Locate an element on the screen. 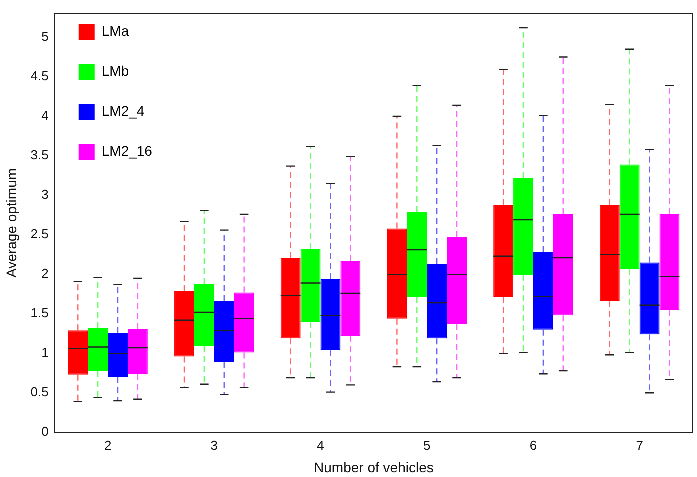  y-tick-label: 1 is located at coordinates (45, 352).